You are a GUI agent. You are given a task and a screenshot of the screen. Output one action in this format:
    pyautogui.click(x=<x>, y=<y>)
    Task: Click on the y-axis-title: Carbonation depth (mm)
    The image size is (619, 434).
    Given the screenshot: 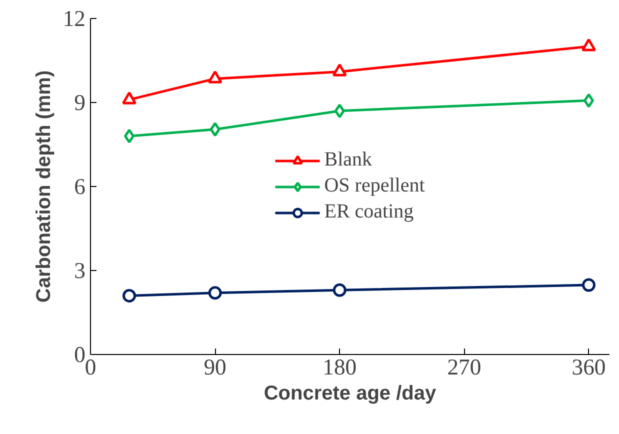 What is the action you would take?
    pyautogui.click(x=43, y=186)
    